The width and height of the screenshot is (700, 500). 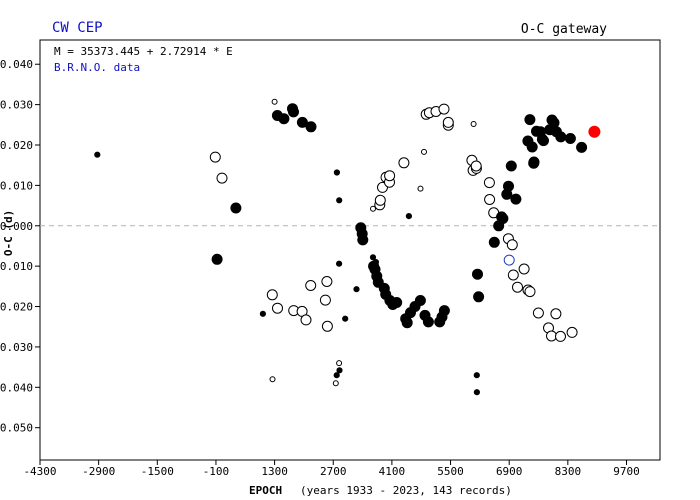 What do you see at coordinates (265, 490) in the screenshot?
I see `x-axis-label: EPOCH` at bounding box center [265, 490].